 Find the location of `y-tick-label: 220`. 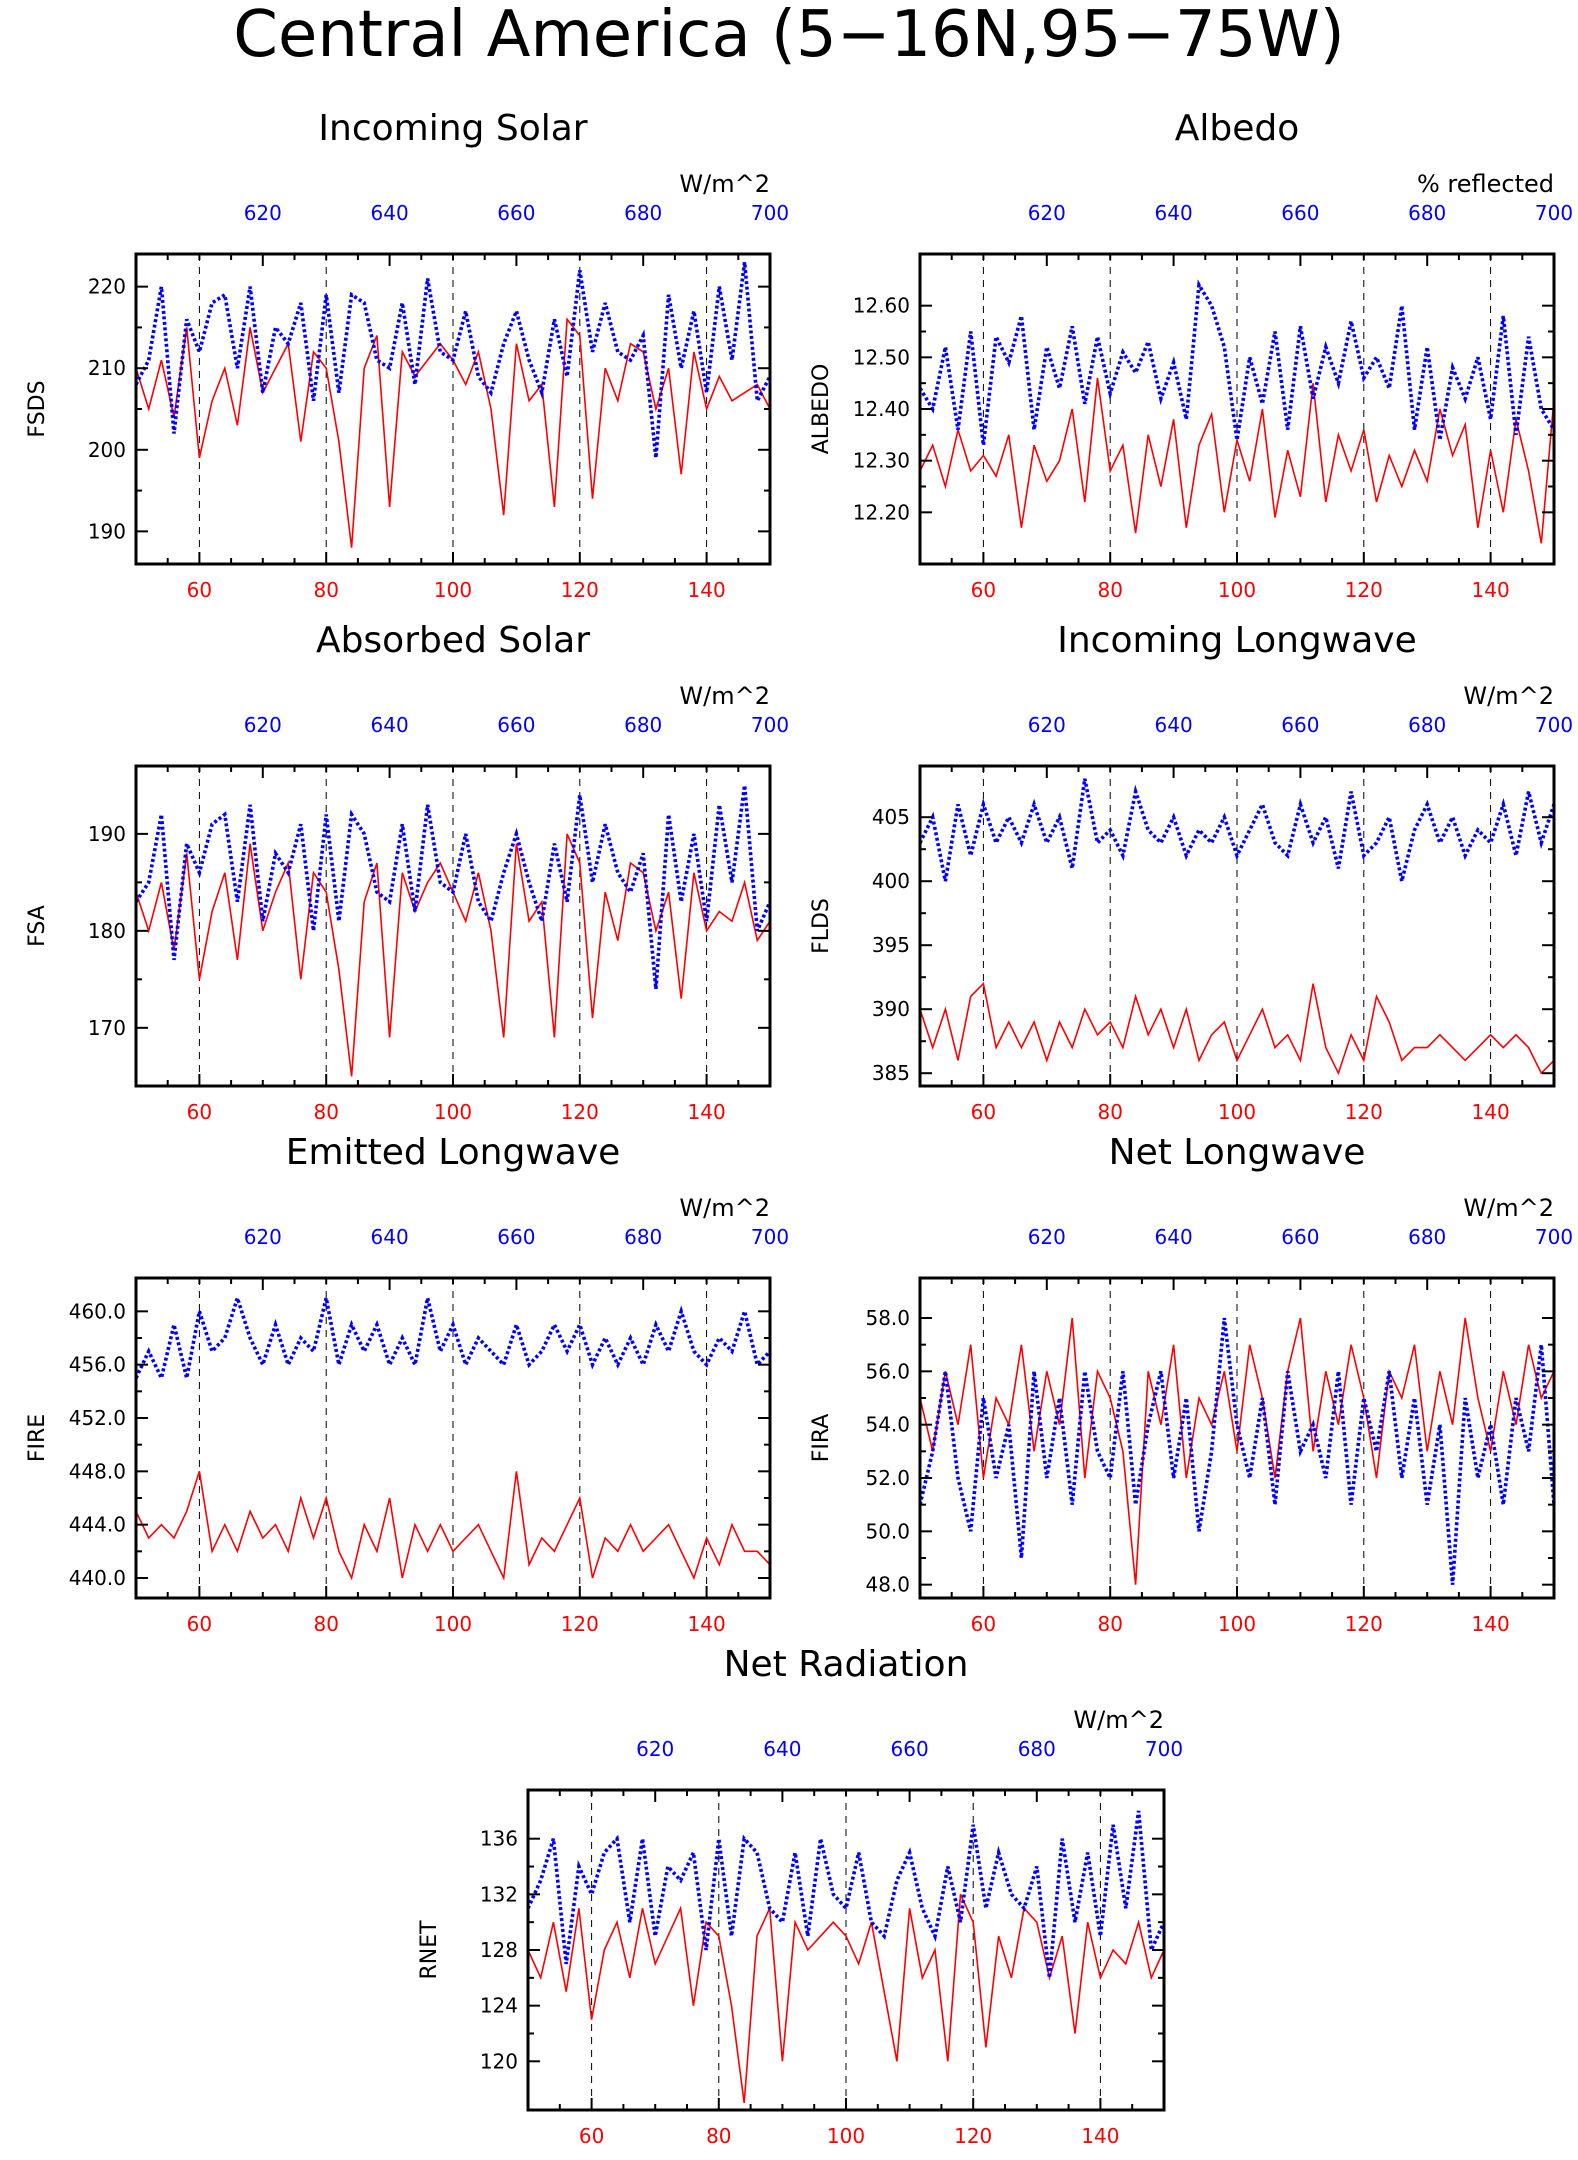

y-tick-label: 220 is located at coordinates (107, 287).